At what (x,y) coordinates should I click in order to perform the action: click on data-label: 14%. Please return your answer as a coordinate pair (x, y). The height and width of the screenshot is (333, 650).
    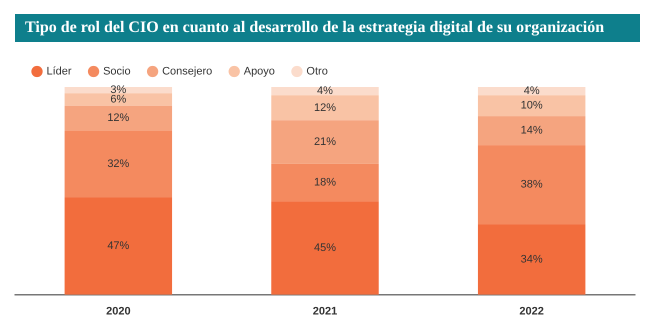
    Looking at the image, I should click on (531, 130).